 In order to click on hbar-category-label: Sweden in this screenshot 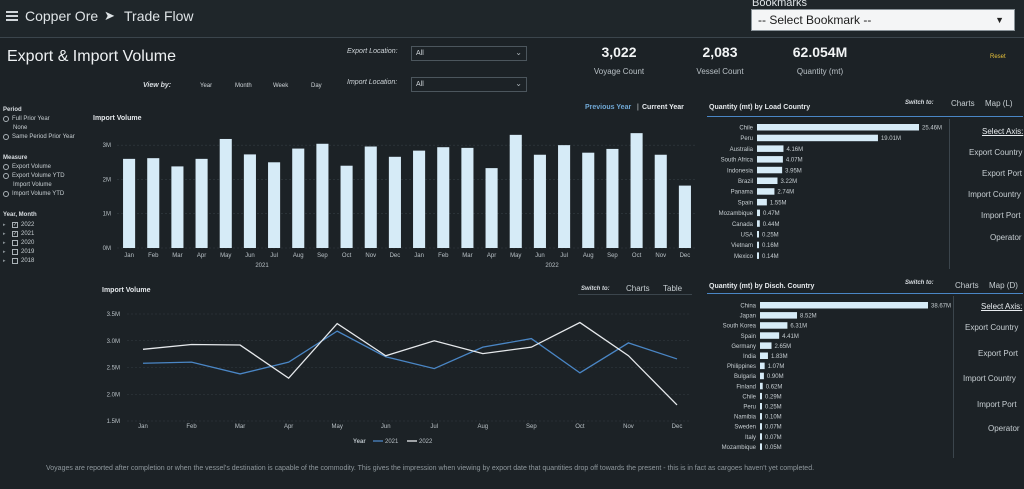, I will do `click(745, 428)`.